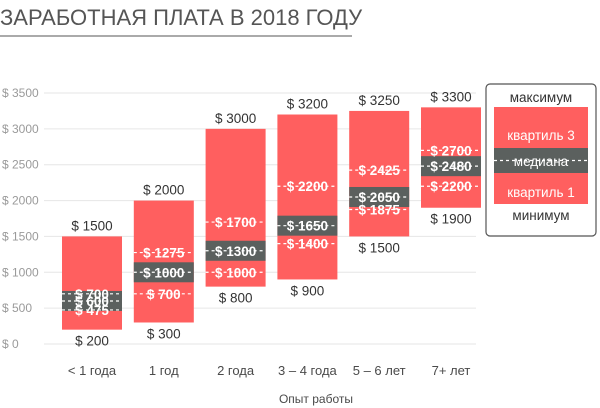  What do you see at coordinates (307, 186) in the screenshot?
I see `q3-label: $ 2200` at bounding box center [307, 186].